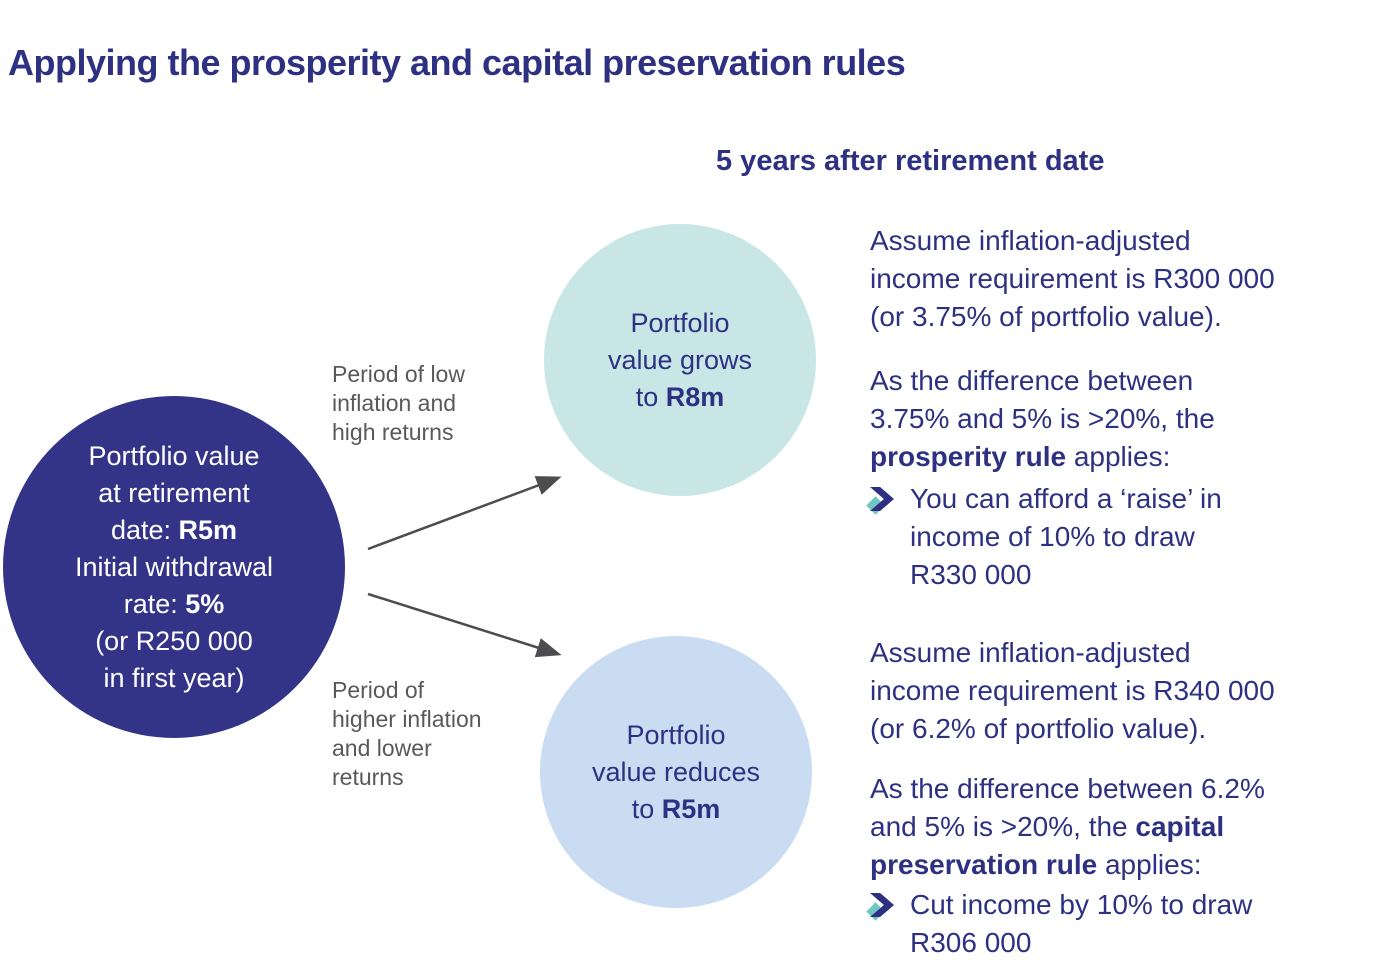 The image size is (1376, 971). I want to click on section-heading-5-years: 5 years after retirement date, so click(910, 161).